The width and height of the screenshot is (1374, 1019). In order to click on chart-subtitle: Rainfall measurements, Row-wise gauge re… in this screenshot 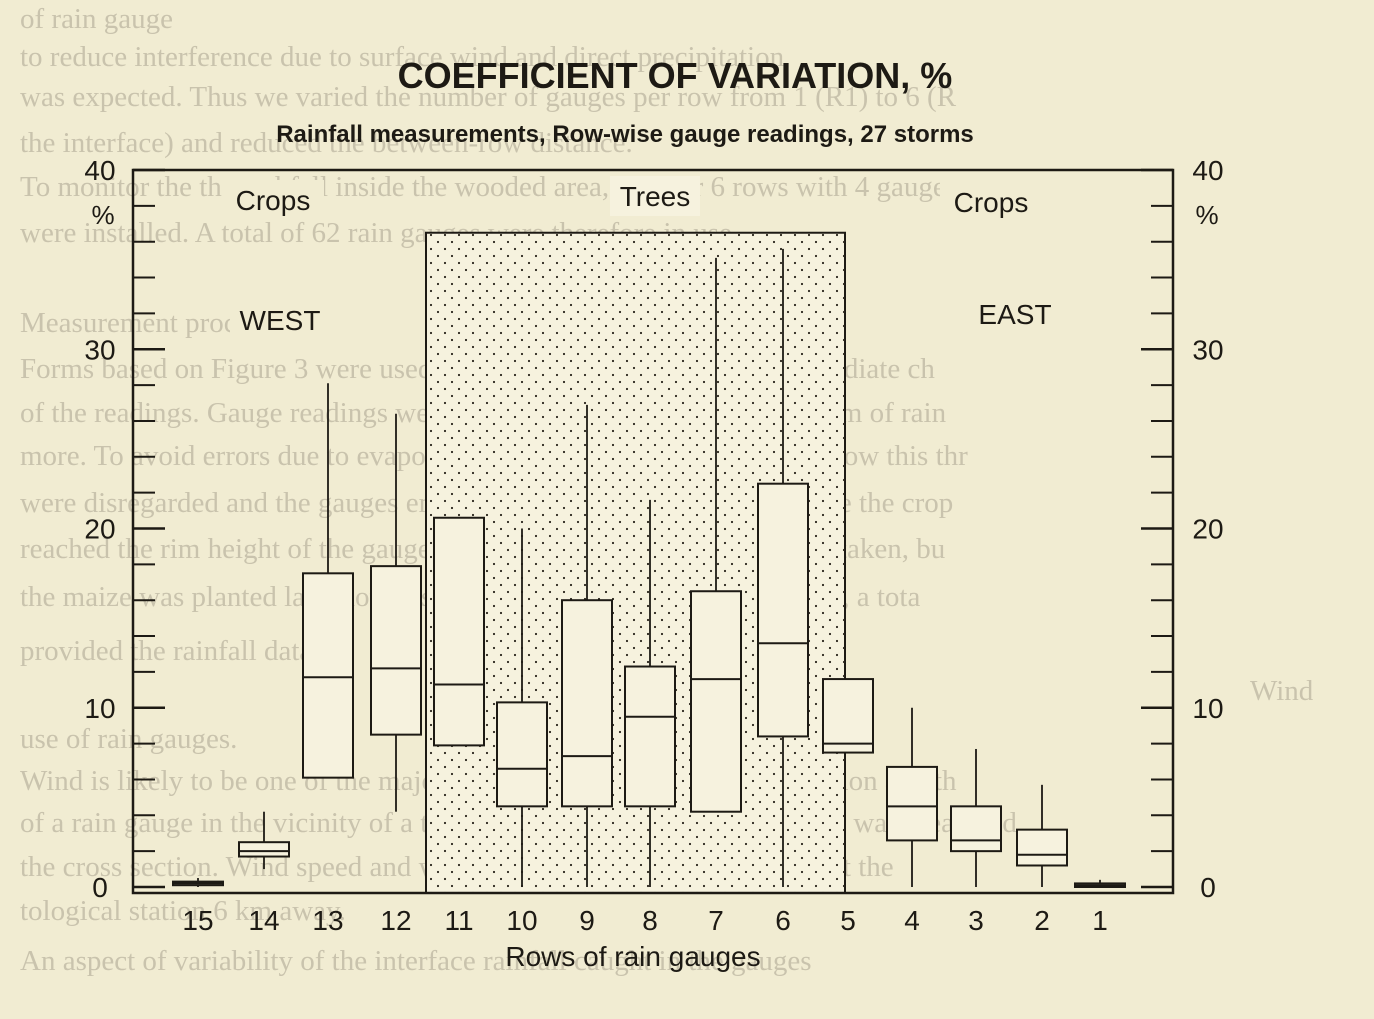, I will do `click(625, 134)`.